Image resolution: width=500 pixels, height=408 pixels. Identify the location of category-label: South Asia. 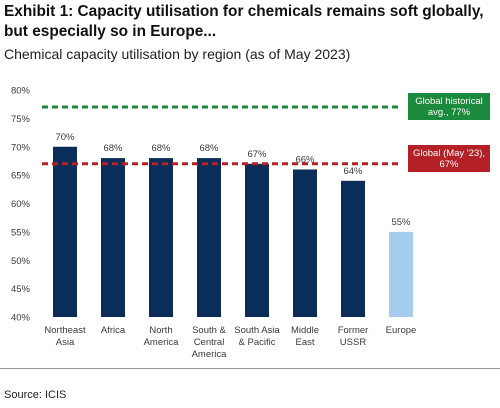
(257, 330).